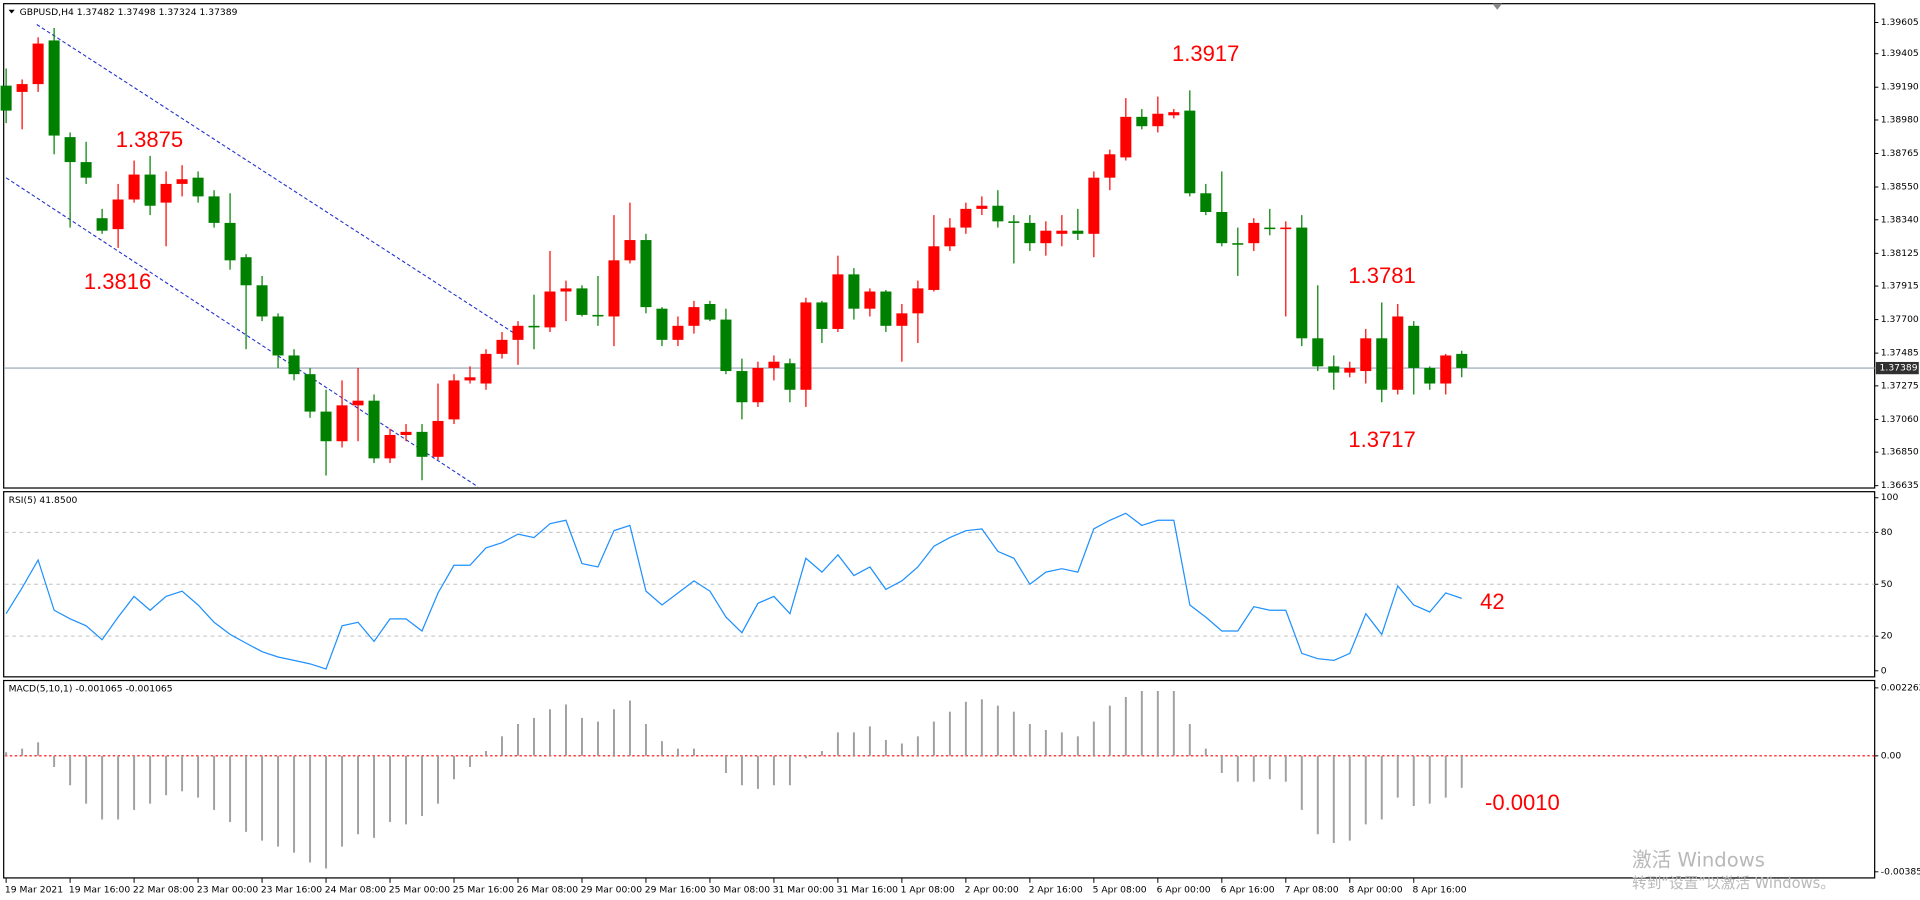 The image size is (1920, 900). What do you see at coordinates (1056, 890) in the screenshot?
I see `x-tick-label: 2 Apr 16:00` at bounding box center [1056, 890].